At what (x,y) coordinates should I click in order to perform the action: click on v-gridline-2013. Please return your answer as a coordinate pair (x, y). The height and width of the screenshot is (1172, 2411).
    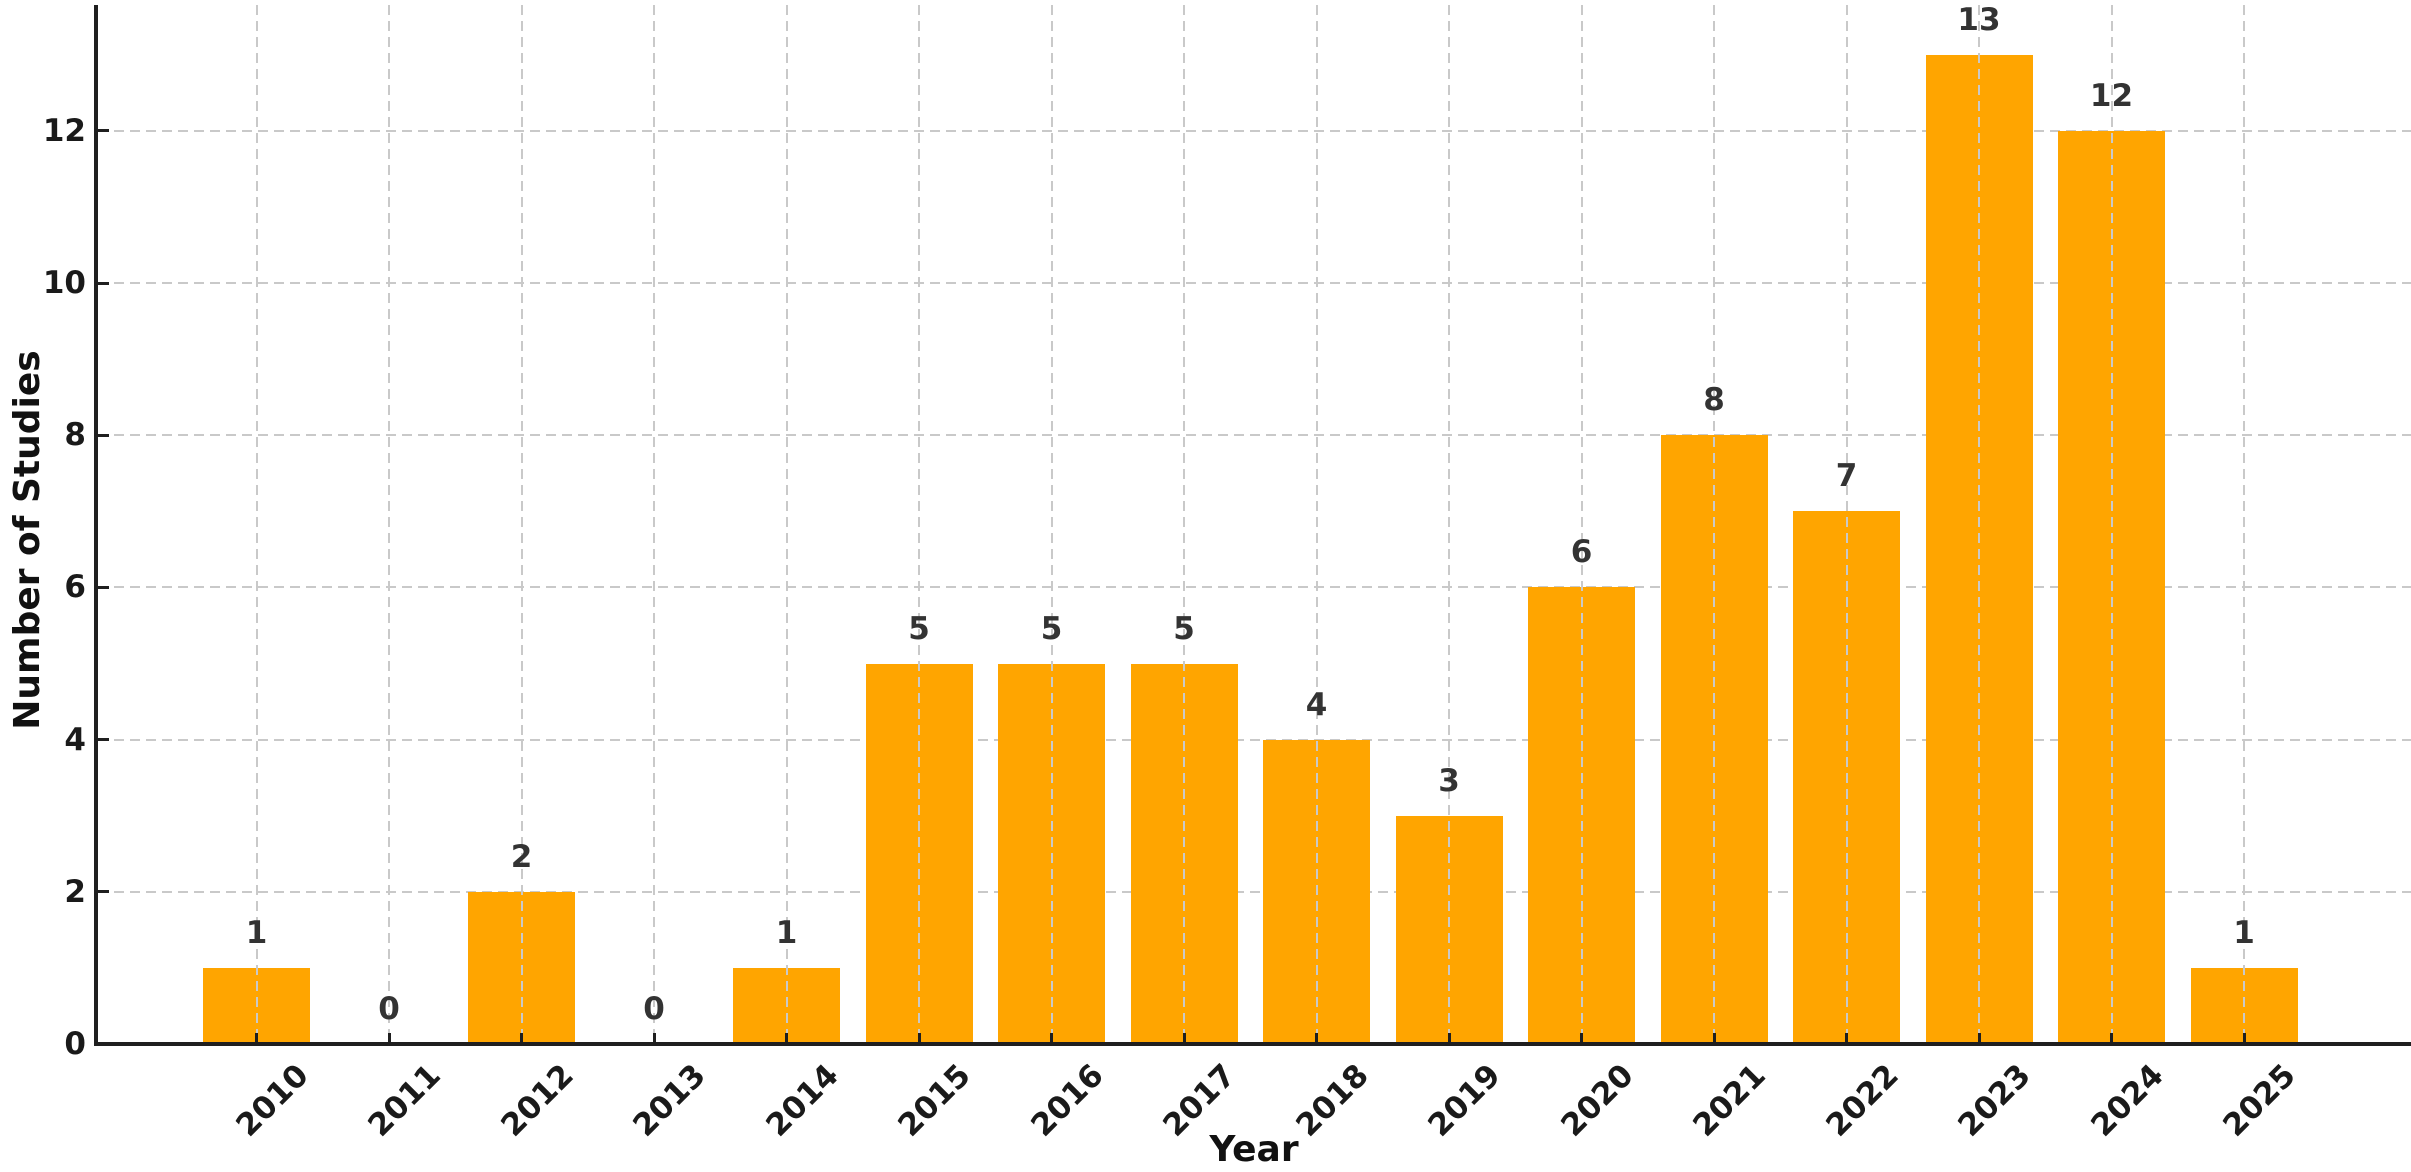
    Looking at the image, I should click on (654, 524).